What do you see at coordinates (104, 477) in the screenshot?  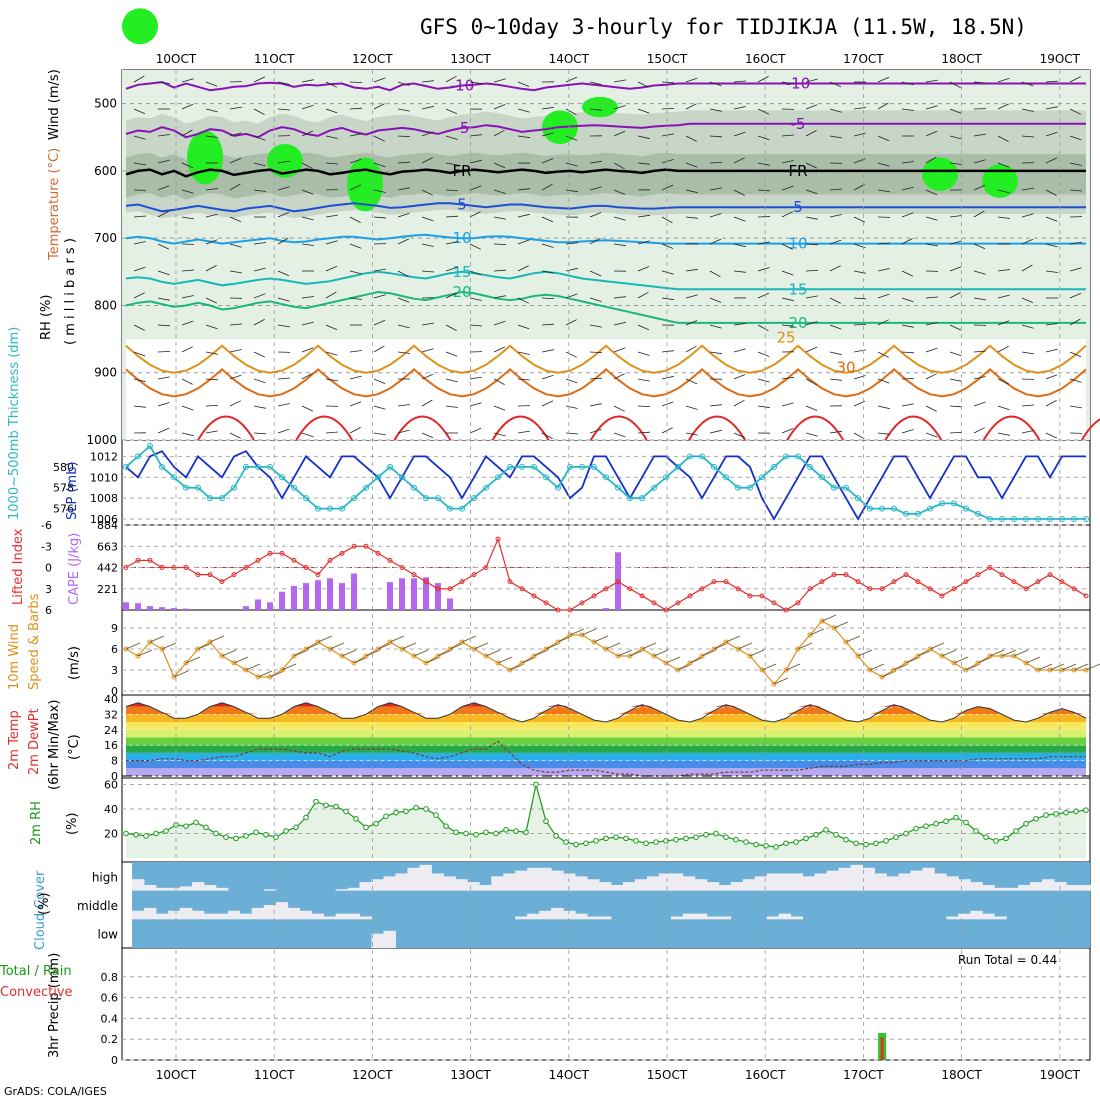 I see `slp-tick: 1010` at bounding box center [104, 477].